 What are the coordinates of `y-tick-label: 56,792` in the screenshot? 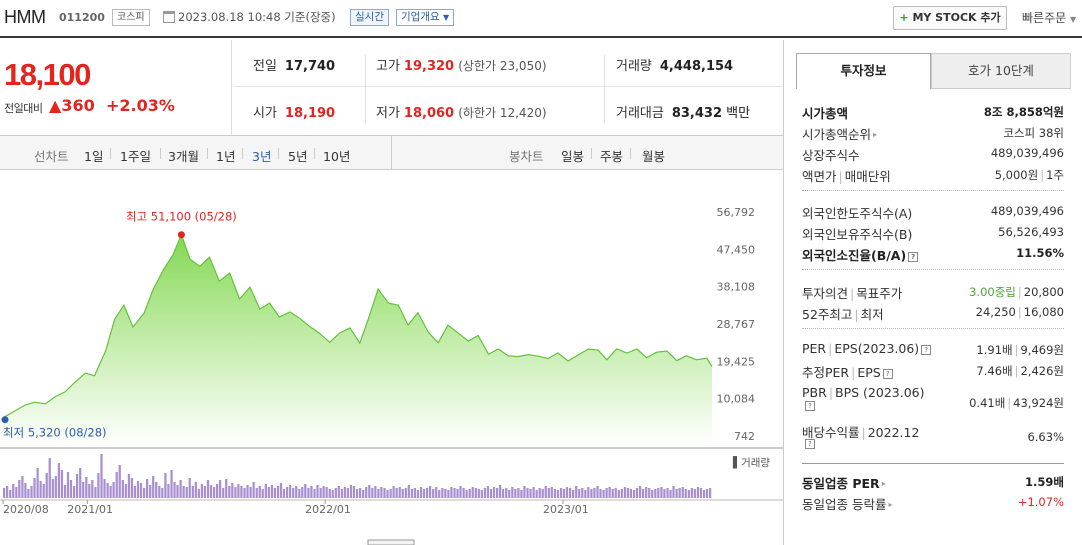 It's located at (736, 212).